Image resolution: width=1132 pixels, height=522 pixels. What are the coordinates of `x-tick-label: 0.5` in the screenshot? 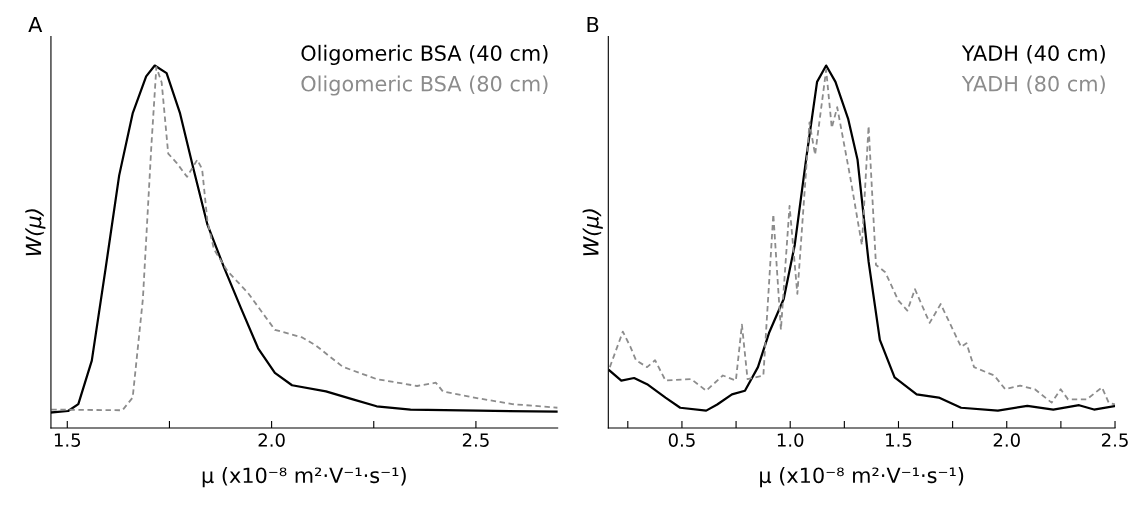 It's located at (681, 440).